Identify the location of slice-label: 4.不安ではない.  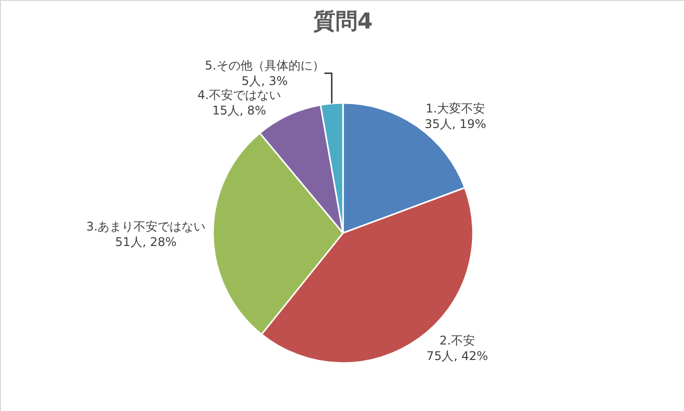
(239, 95).